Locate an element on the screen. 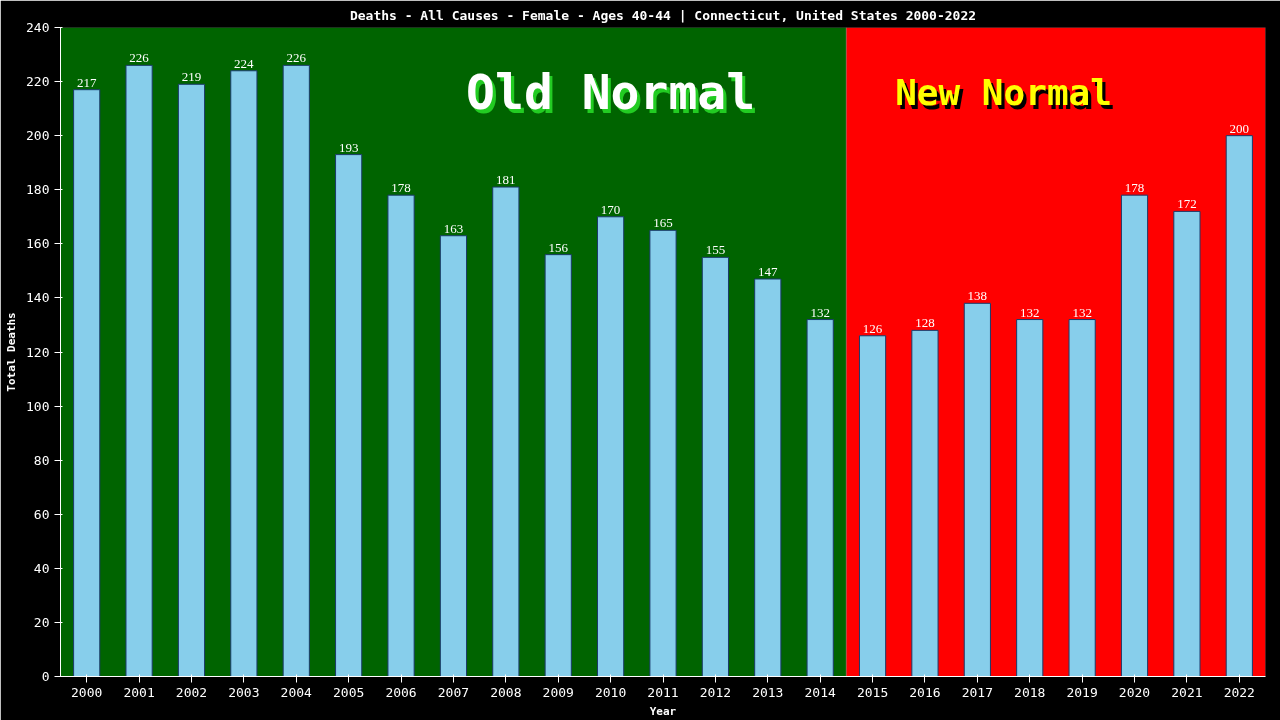 This screenshot has width=1280, height=720. y-tick-label: 220 is located at coordinates (38, 82).